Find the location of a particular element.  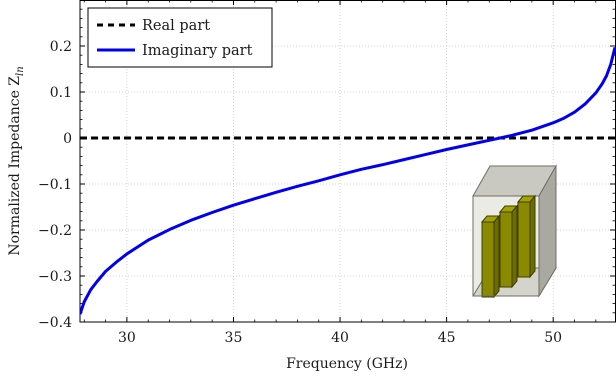

y-axis-label: Normalized Impedance Zln is located at coordinates (16, 160).